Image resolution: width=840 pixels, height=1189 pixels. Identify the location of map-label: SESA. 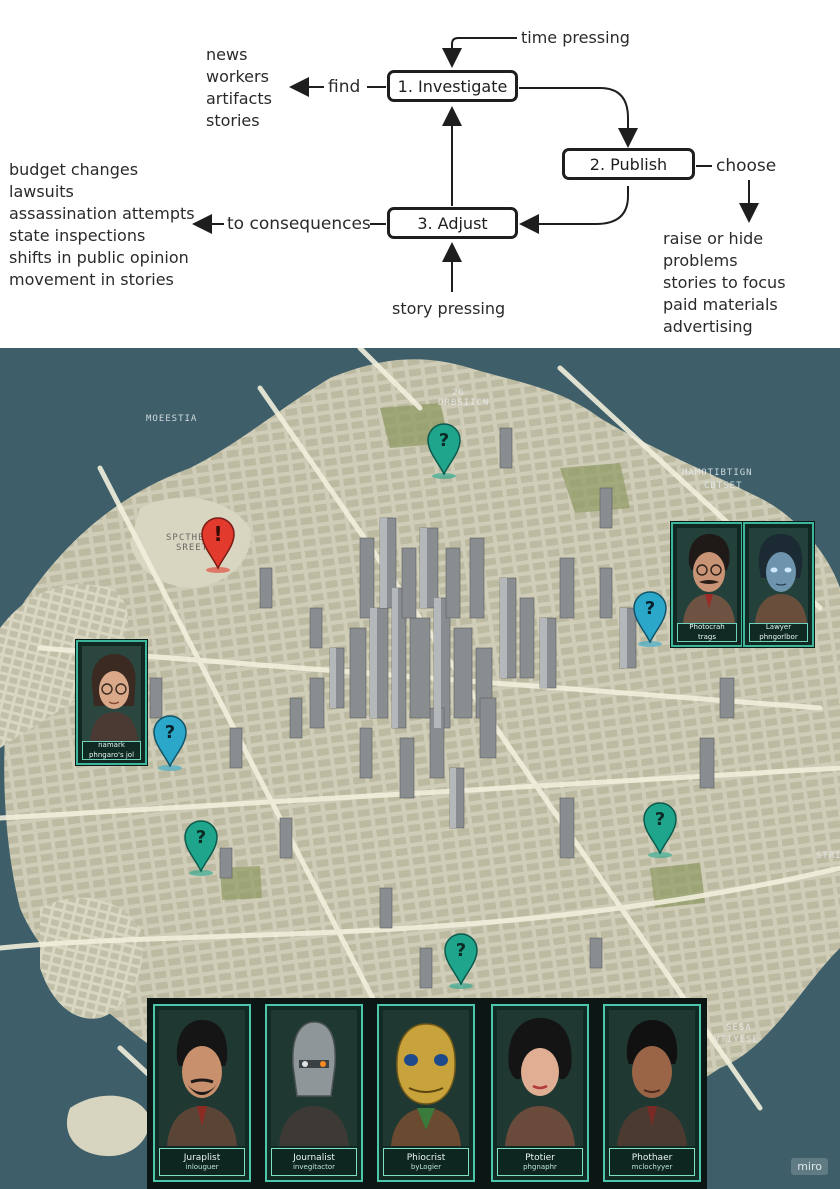
(739, 1028).